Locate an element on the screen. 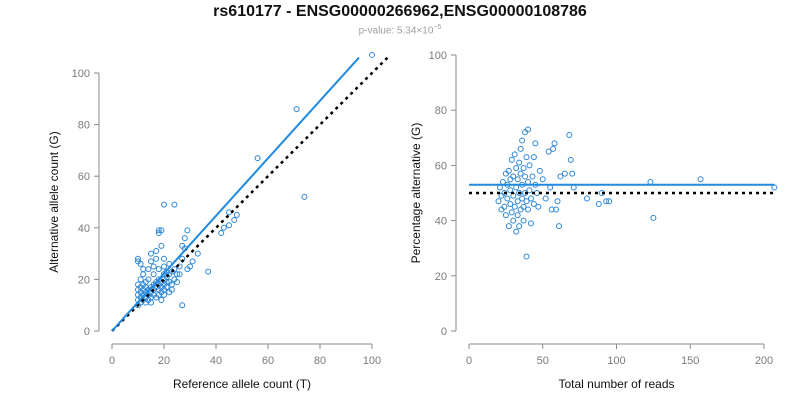  y-axis-label: Alternative allele count (G) is located at coordinates (54, 201).